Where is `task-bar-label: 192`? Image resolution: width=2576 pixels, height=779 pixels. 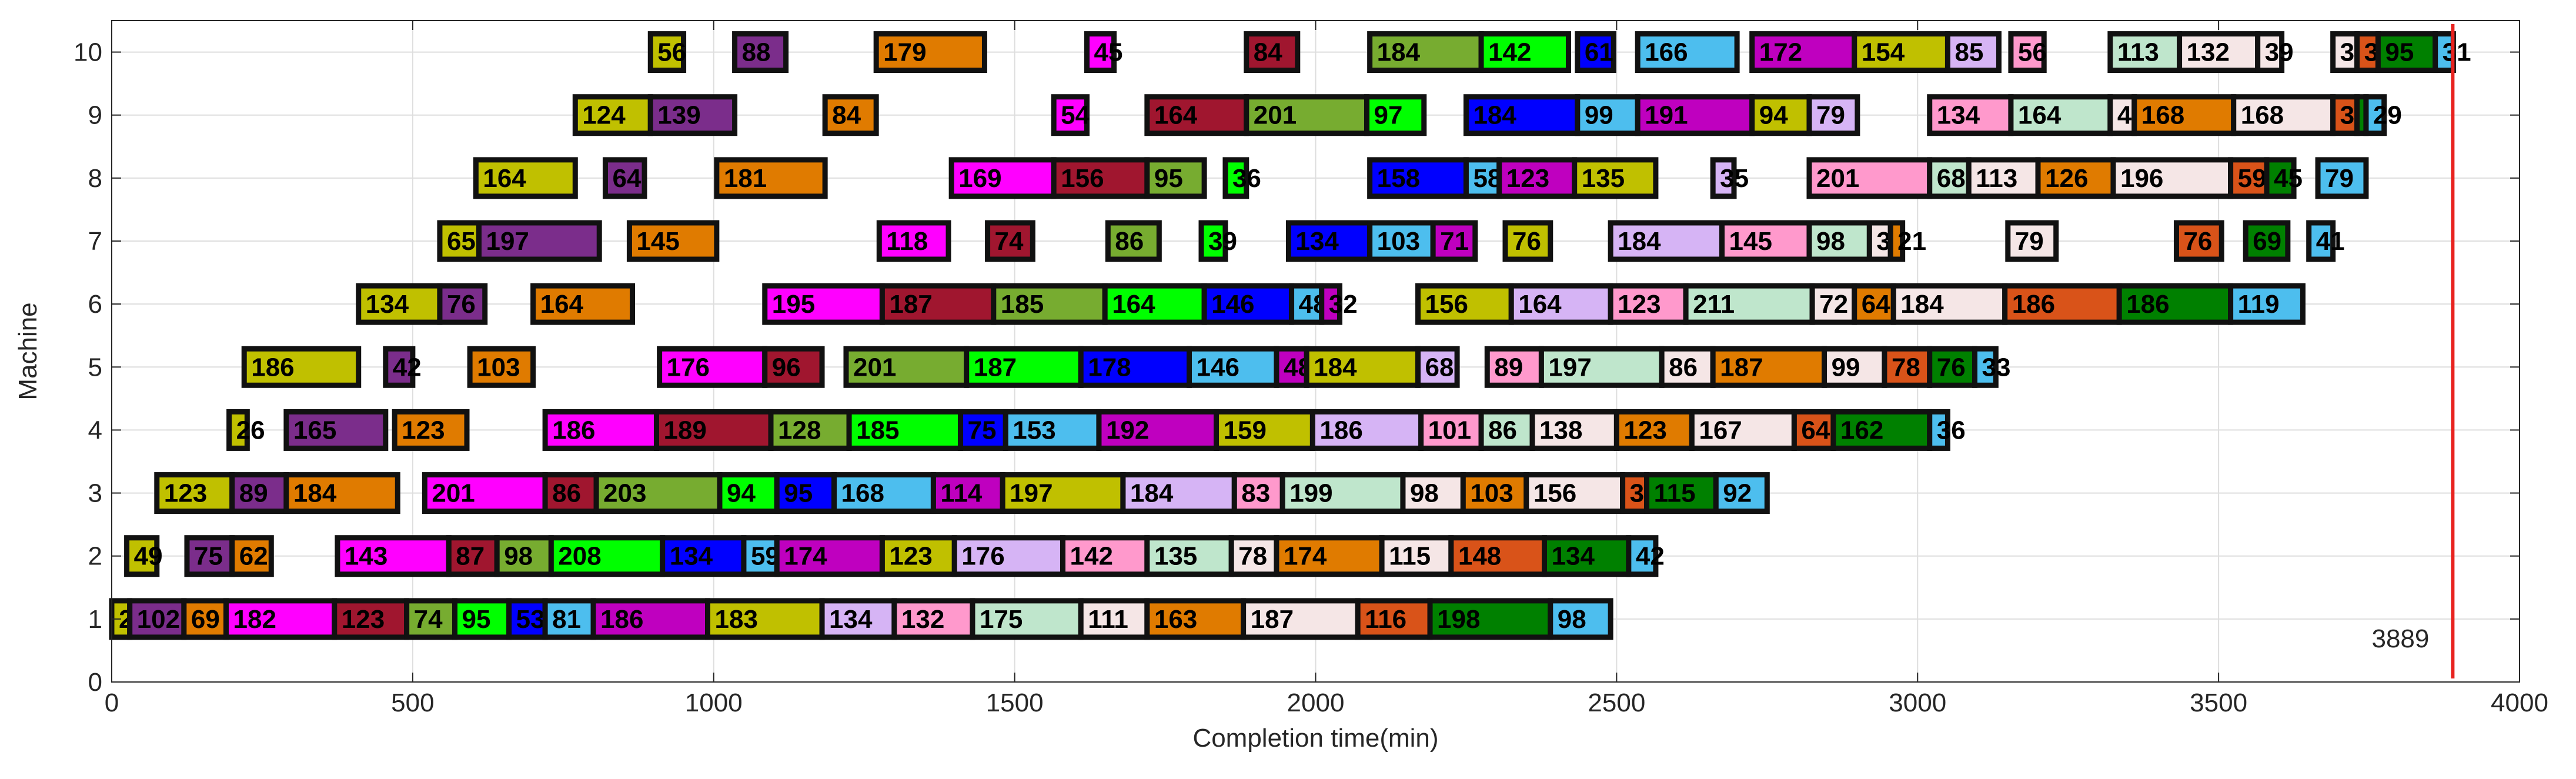 task-bar-label: 192 is located at coordinates (1127, 430).